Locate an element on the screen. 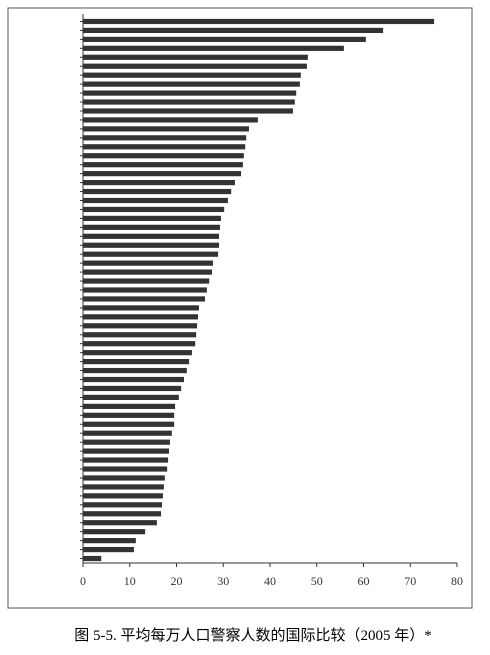 The height and width of the screenshot is (655, 490). x-tick-label: 60 is located at coordinates (364, 581).